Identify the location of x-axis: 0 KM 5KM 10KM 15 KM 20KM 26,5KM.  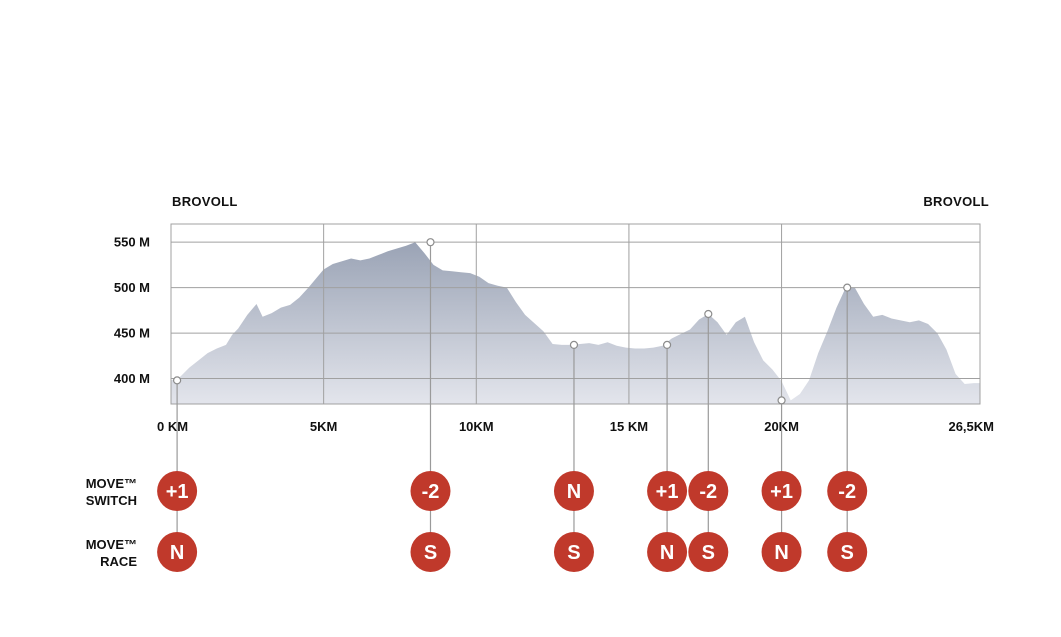
(575, 426).